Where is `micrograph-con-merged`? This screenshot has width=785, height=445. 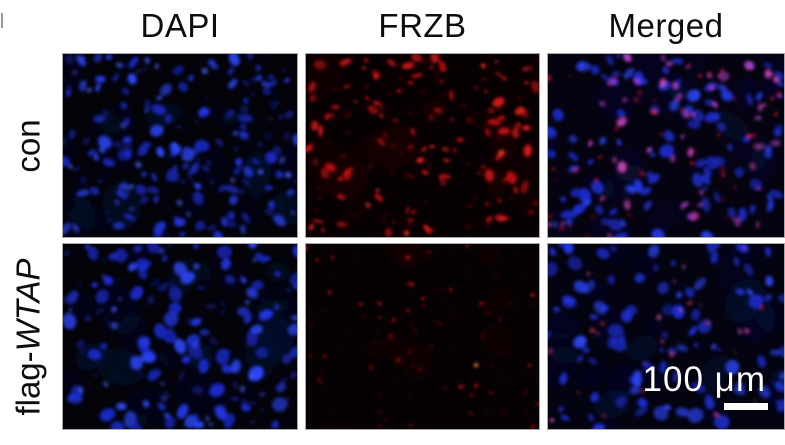
micrograph-con-merged is located at coordinates (666, 145).